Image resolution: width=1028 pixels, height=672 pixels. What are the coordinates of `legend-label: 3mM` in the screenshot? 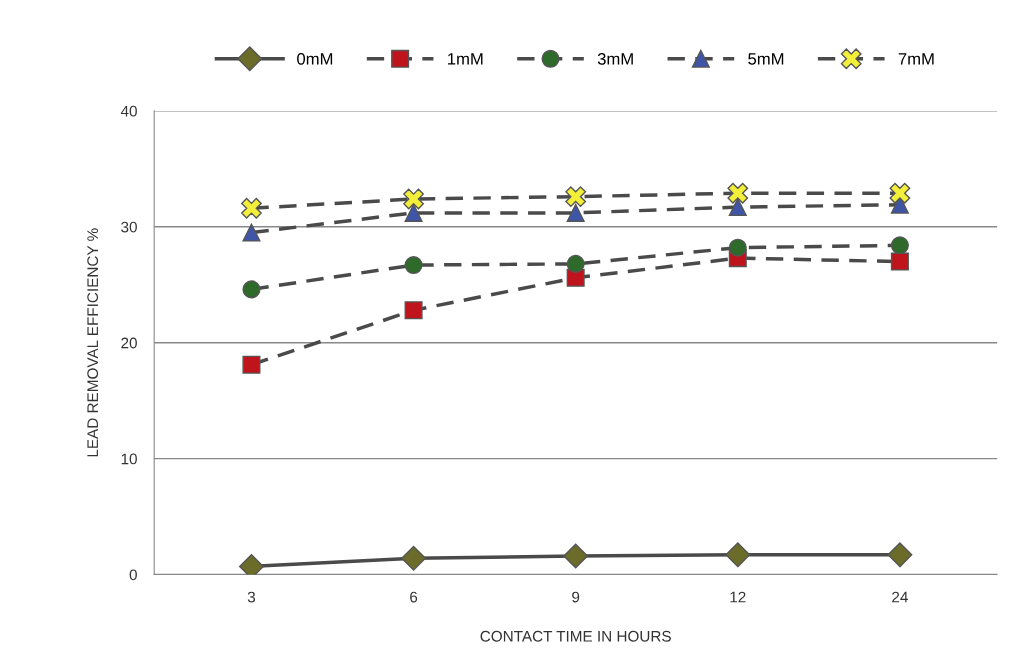 It's located at (615, 58).